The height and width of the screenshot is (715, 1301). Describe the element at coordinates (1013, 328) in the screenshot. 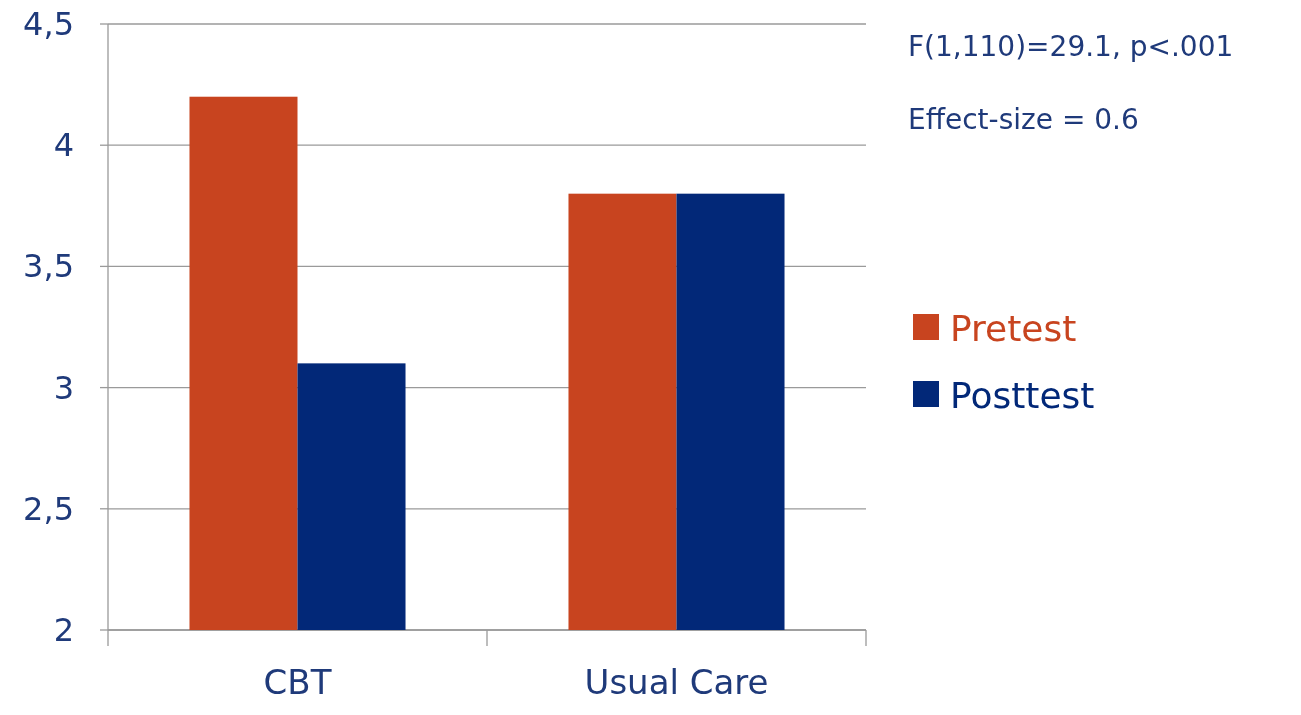

I see `legend-label: Pretest` at that location.